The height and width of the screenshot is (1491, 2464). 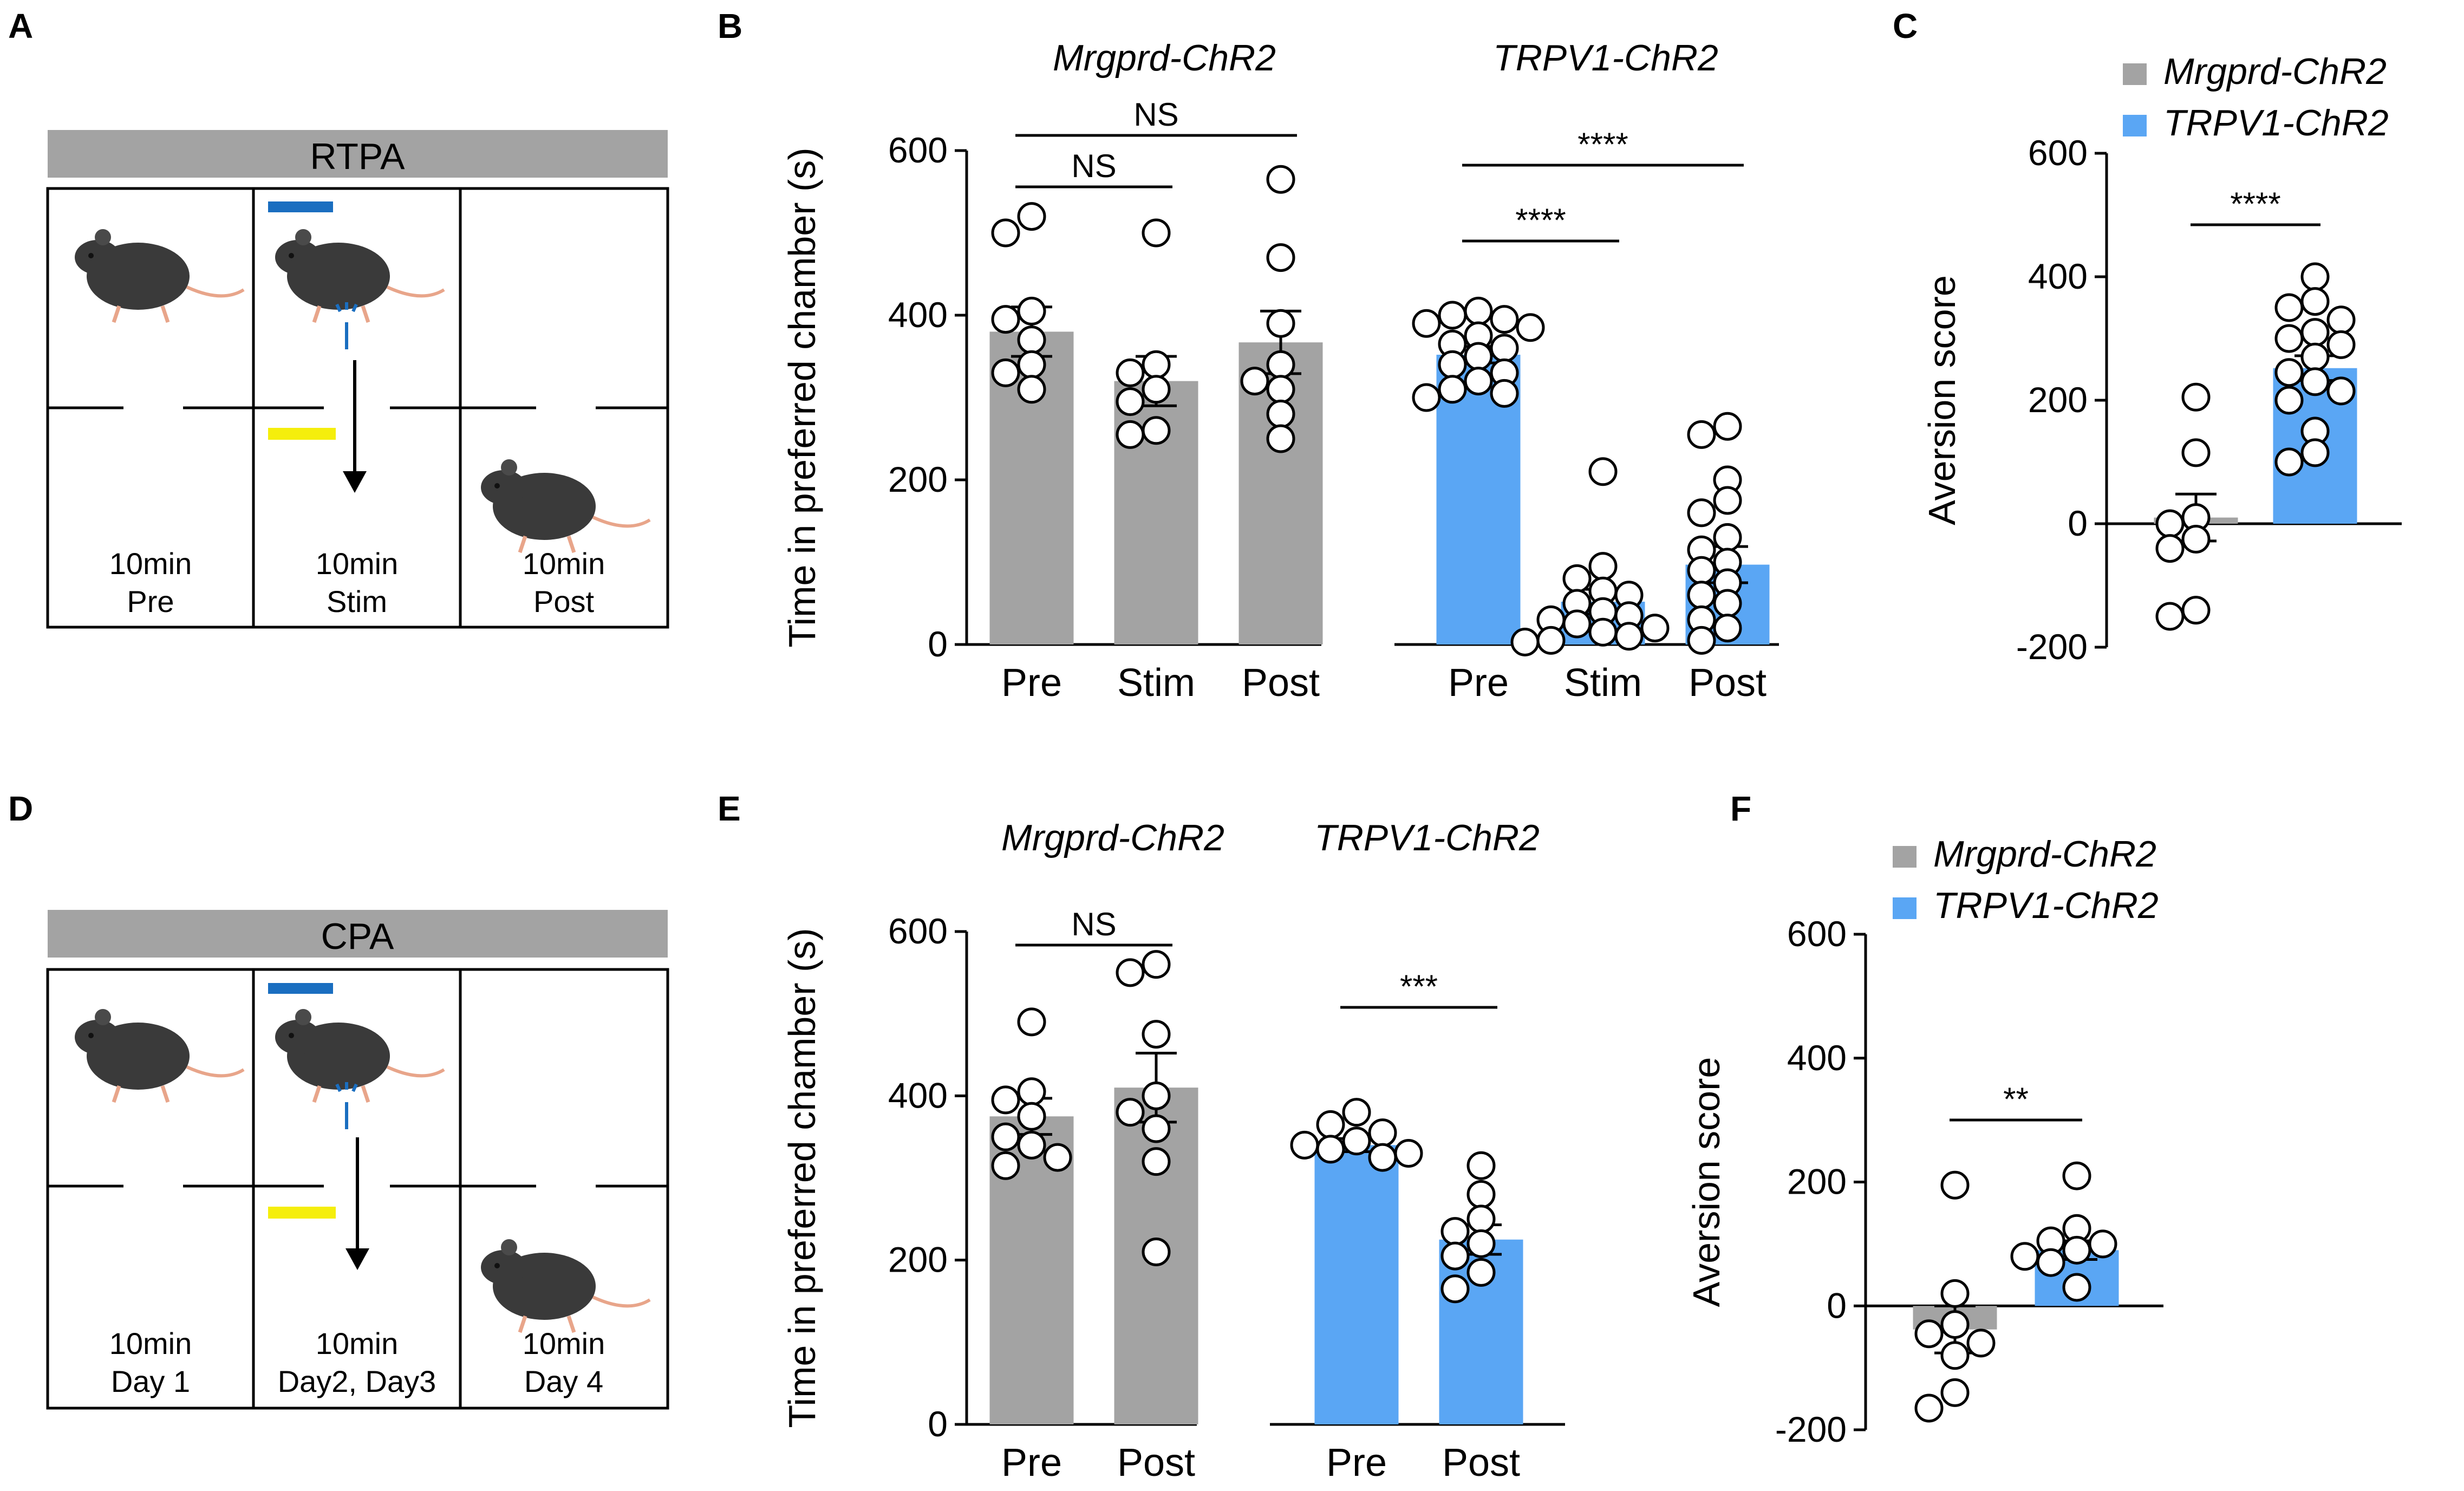 What do you see at coordinates (2046, 905) in the screenshot?
I see `f-legend-label: TRPV1-ChR2` at bounding box center [2046, 905].